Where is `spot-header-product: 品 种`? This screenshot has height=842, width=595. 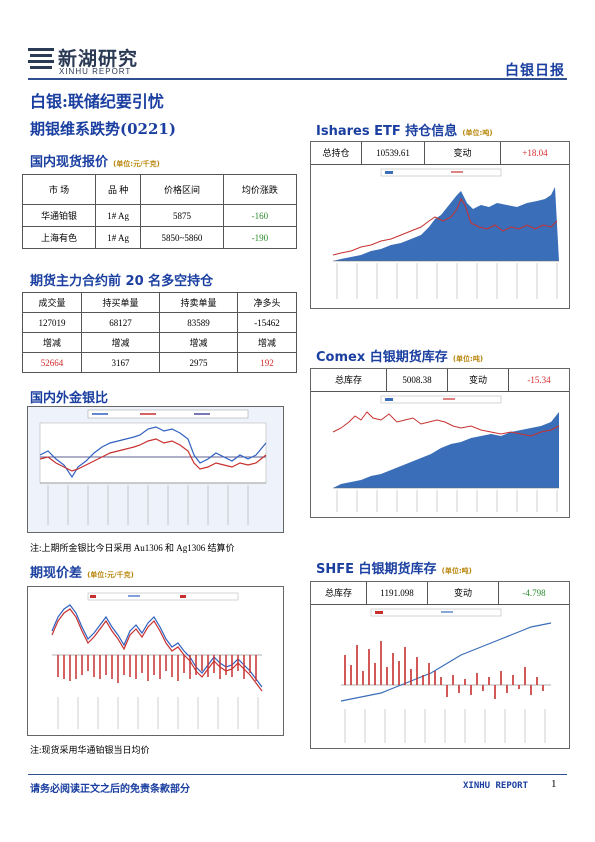 spot-header-product: 品 种 is located at coordinates (118, 189).